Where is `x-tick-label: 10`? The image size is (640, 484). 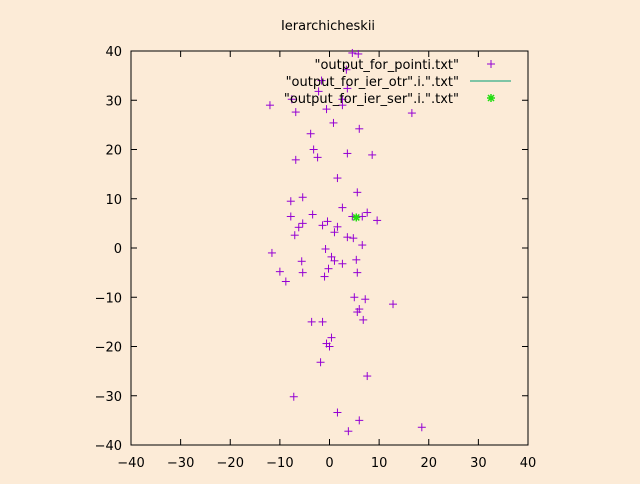
x-tick-label: 10 is located at coordinates (379, 463).